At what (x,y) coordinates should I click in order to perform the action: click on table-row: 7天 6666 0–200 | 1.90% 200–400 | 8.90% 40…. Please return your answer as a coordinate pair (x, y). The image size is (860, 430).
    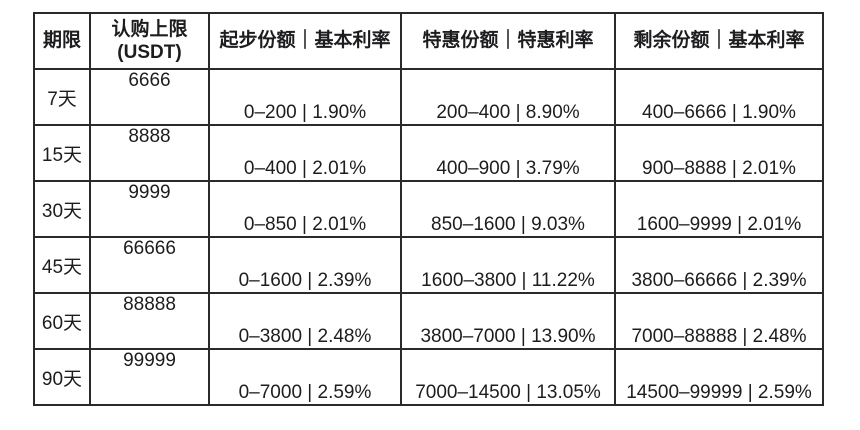
    Looking at the image, I should click on (428, 97).